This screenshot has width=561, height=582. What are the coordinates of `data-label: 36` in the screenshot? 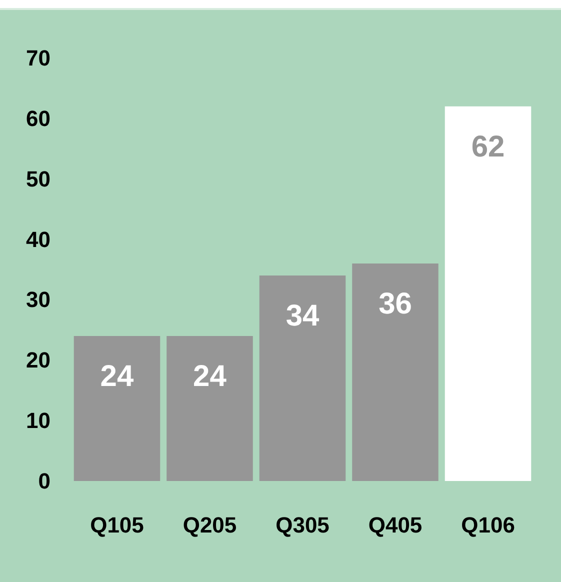 It's located at (395, 303).